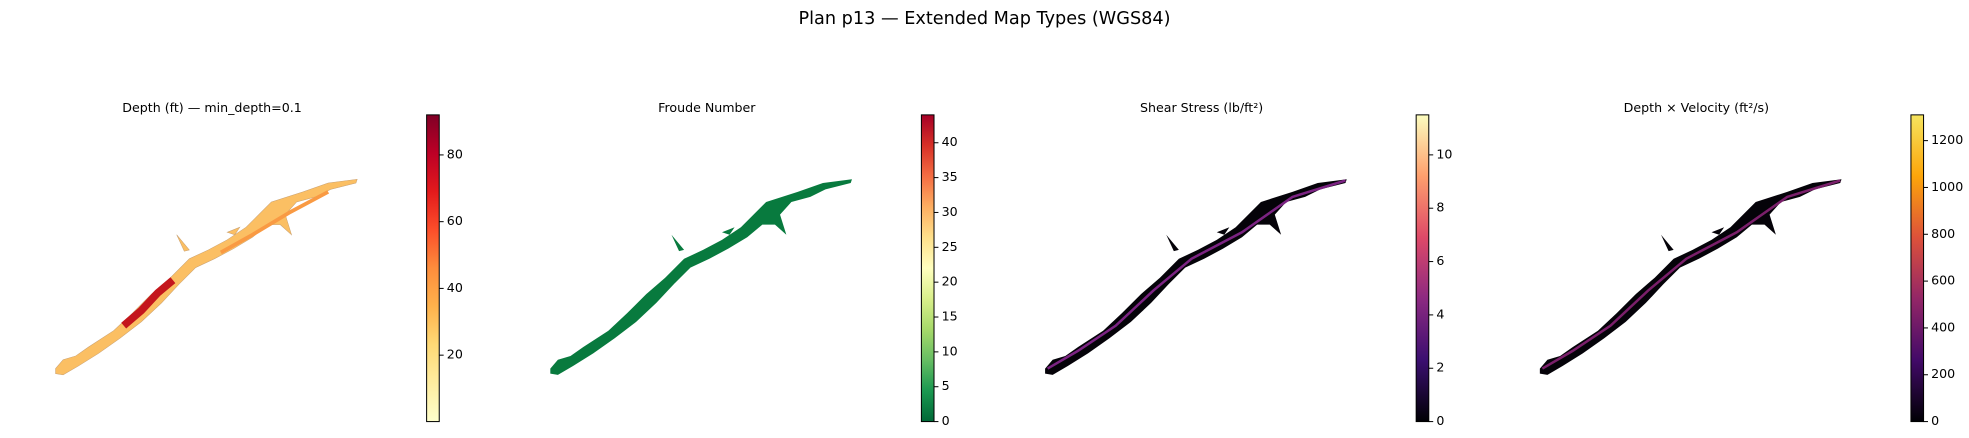 This screenshot has width=1969, height=438. I want to click on panel-title: Depth (ft) — min_depth=0.1, so click(211, 107).